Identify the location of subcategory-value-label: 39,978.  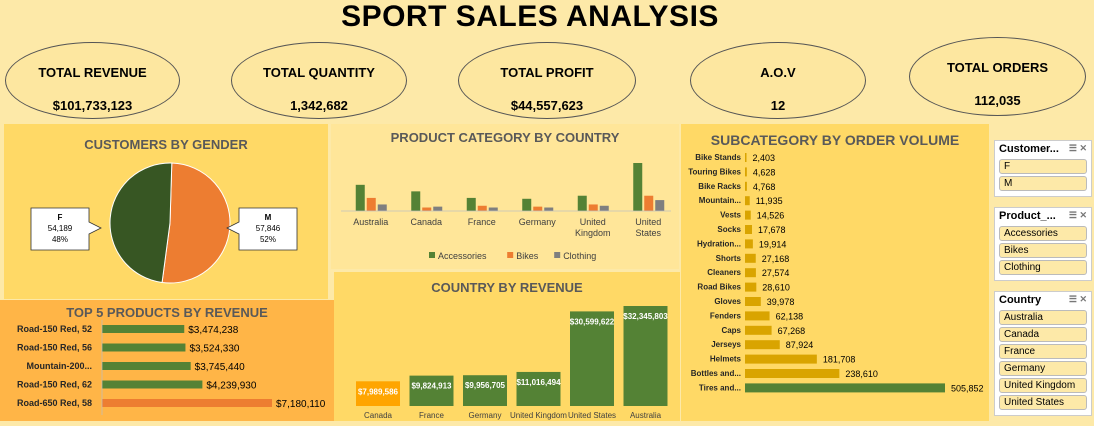
(781, 302).